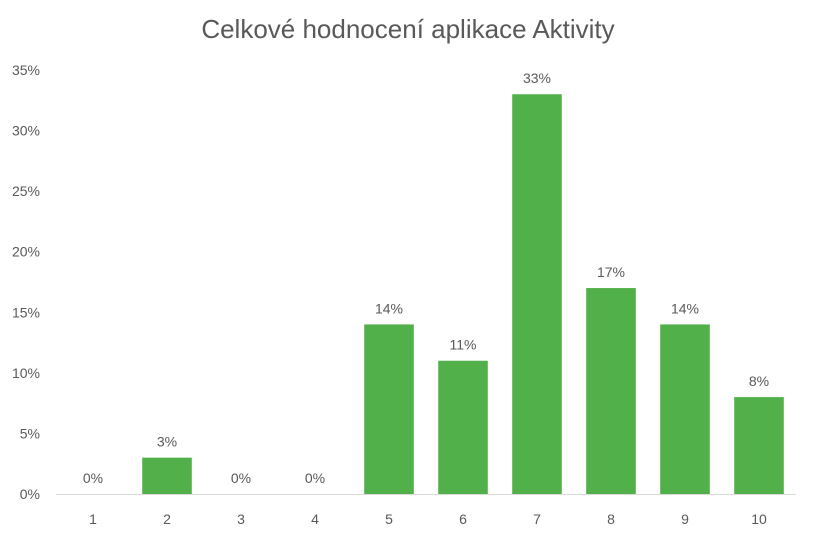 The image size is (816, 536). Describe the element at coordinates (26, 282) in the screenshot. I see `y-axis-ticks: 0% 5% 10% 15% 20% 25% 30% 35%` at that location.